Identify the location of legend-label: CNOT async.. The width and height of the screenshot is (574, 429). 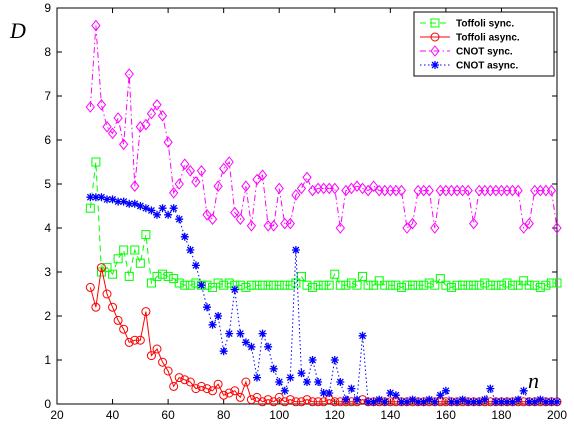
(487, 66).